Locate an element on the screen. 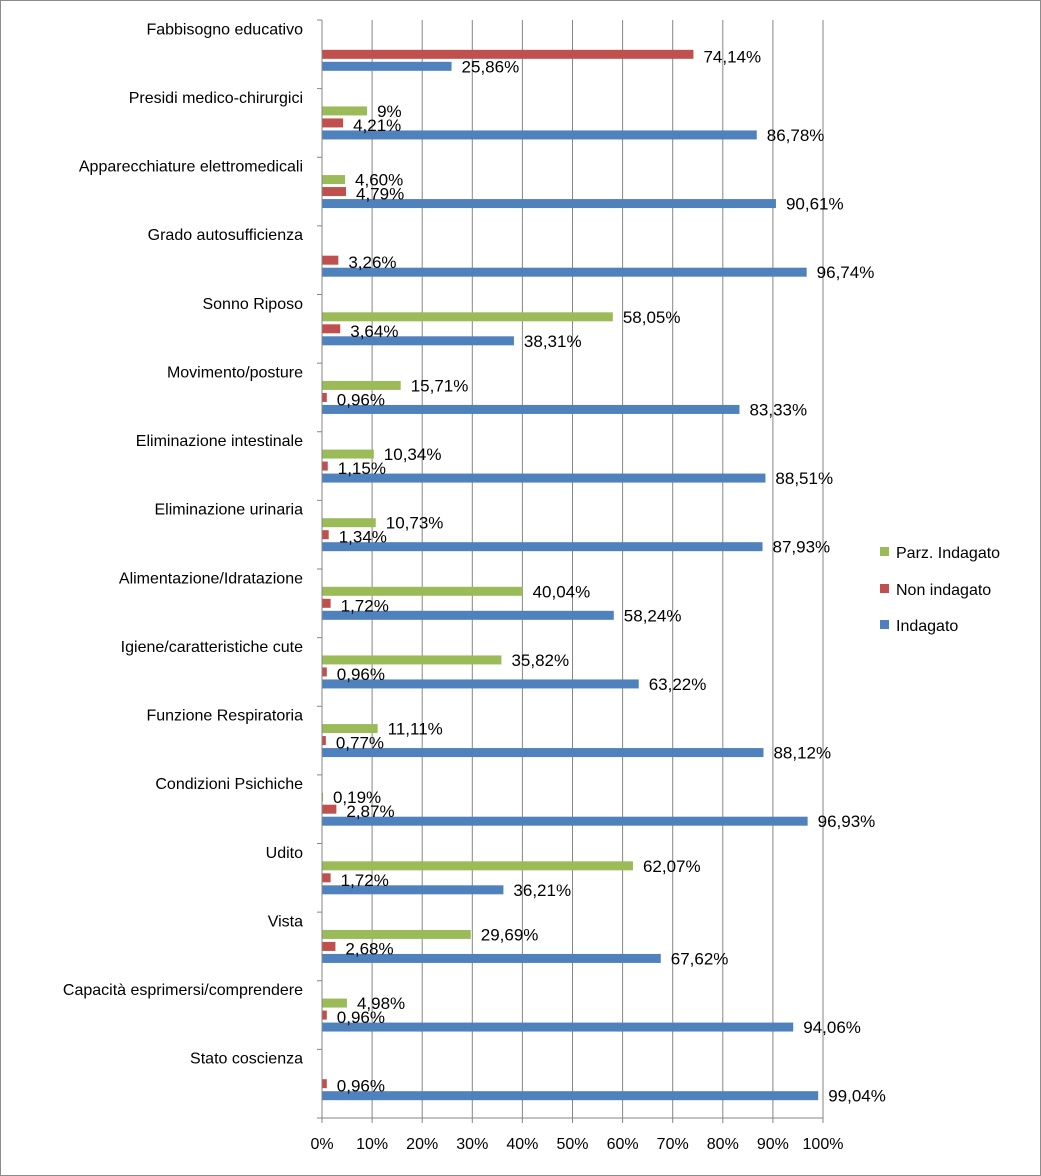 This screenshot has height=1176, width=1041. data-label: 4,98% is located at coordinates (381, 1003).